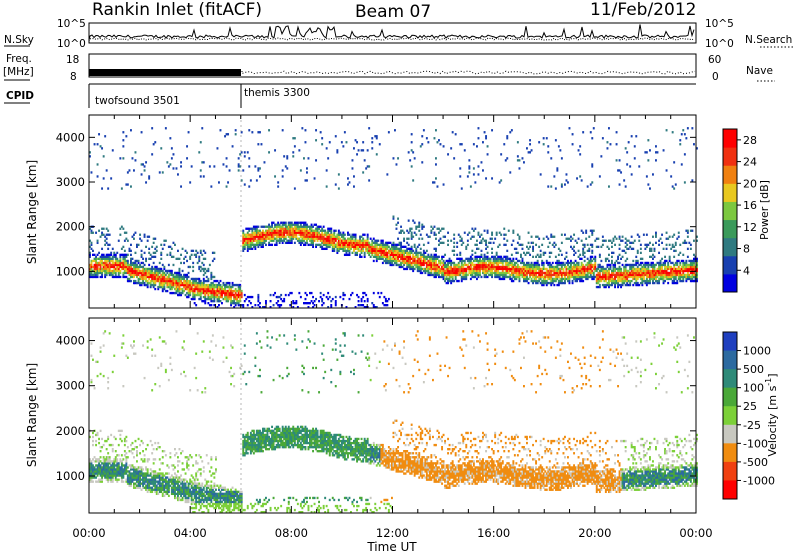 Image resolution: width=800 pixels, height=554 pixels. What do you see at coordinates (73, 77) in the screenshot?
I see `freq-tick-low: 8` at bounding box center [73, 77].